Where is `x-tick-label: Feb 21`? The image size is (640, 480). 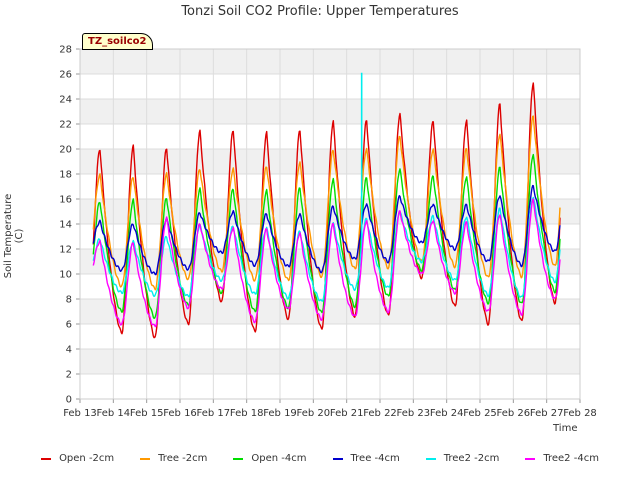
x-tick-label: Feb 21 is located at coordinates (347, 413).